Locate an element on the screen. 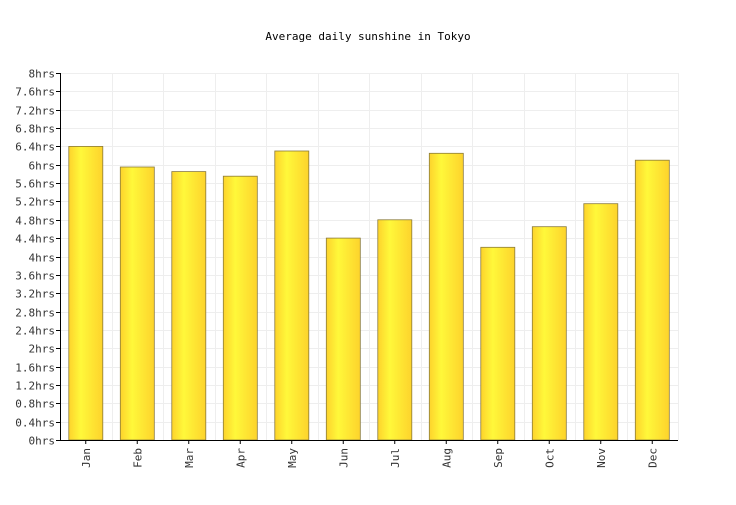 The width and height of the screenshot is (736, 505). x-tick-label: Feb is located at coordinates (137, 458).